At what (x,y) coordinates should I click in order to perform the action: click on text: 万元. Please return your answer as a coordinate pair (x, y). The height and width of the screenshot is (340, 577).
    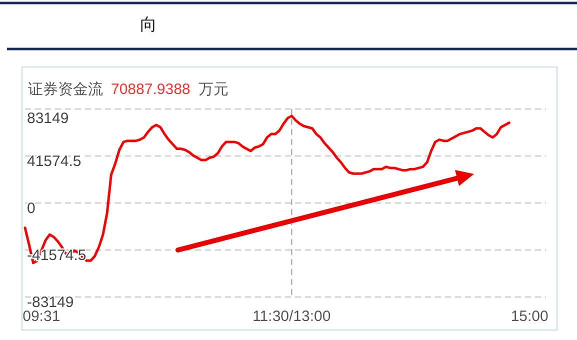
    Looking at the image, I should click on (213, 89).